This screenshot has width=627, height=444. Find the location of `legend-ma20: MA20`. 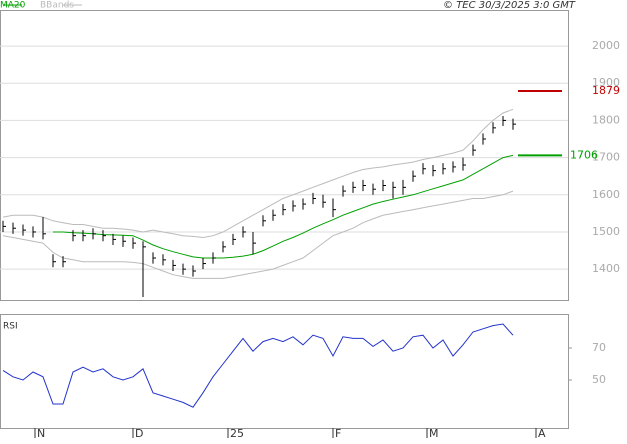

legend-ma20: MA20 is located at coordinates (13, 6).